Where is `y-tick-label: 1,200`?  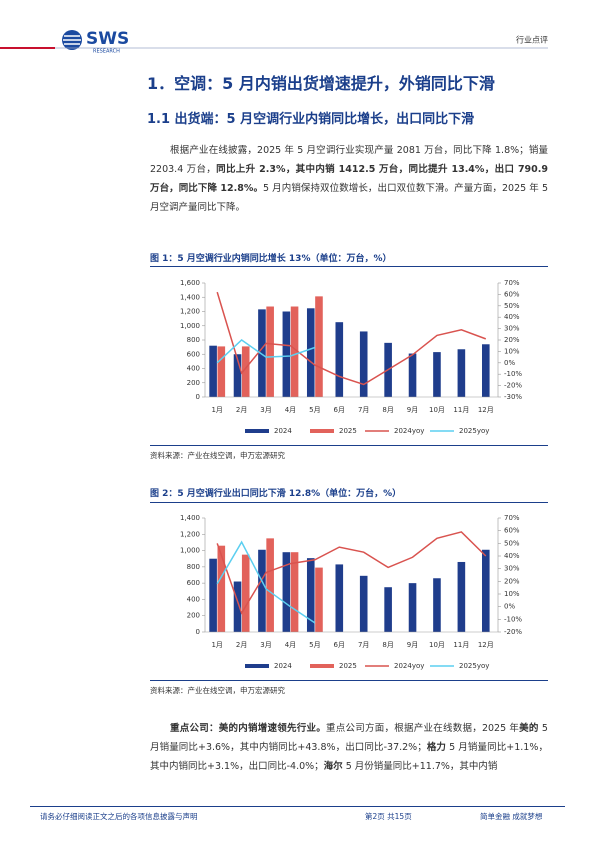 y-tick-label: 1,200 is located at coordinates (190, 534).